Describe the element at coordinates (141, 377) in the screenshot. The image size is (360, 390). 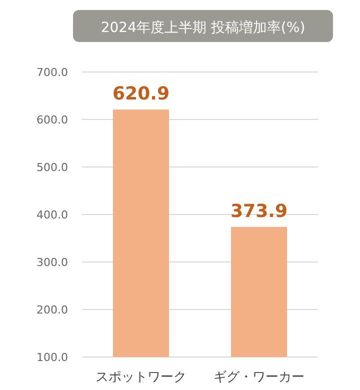
I see `x-tick-label: スポットワーク` at that location.